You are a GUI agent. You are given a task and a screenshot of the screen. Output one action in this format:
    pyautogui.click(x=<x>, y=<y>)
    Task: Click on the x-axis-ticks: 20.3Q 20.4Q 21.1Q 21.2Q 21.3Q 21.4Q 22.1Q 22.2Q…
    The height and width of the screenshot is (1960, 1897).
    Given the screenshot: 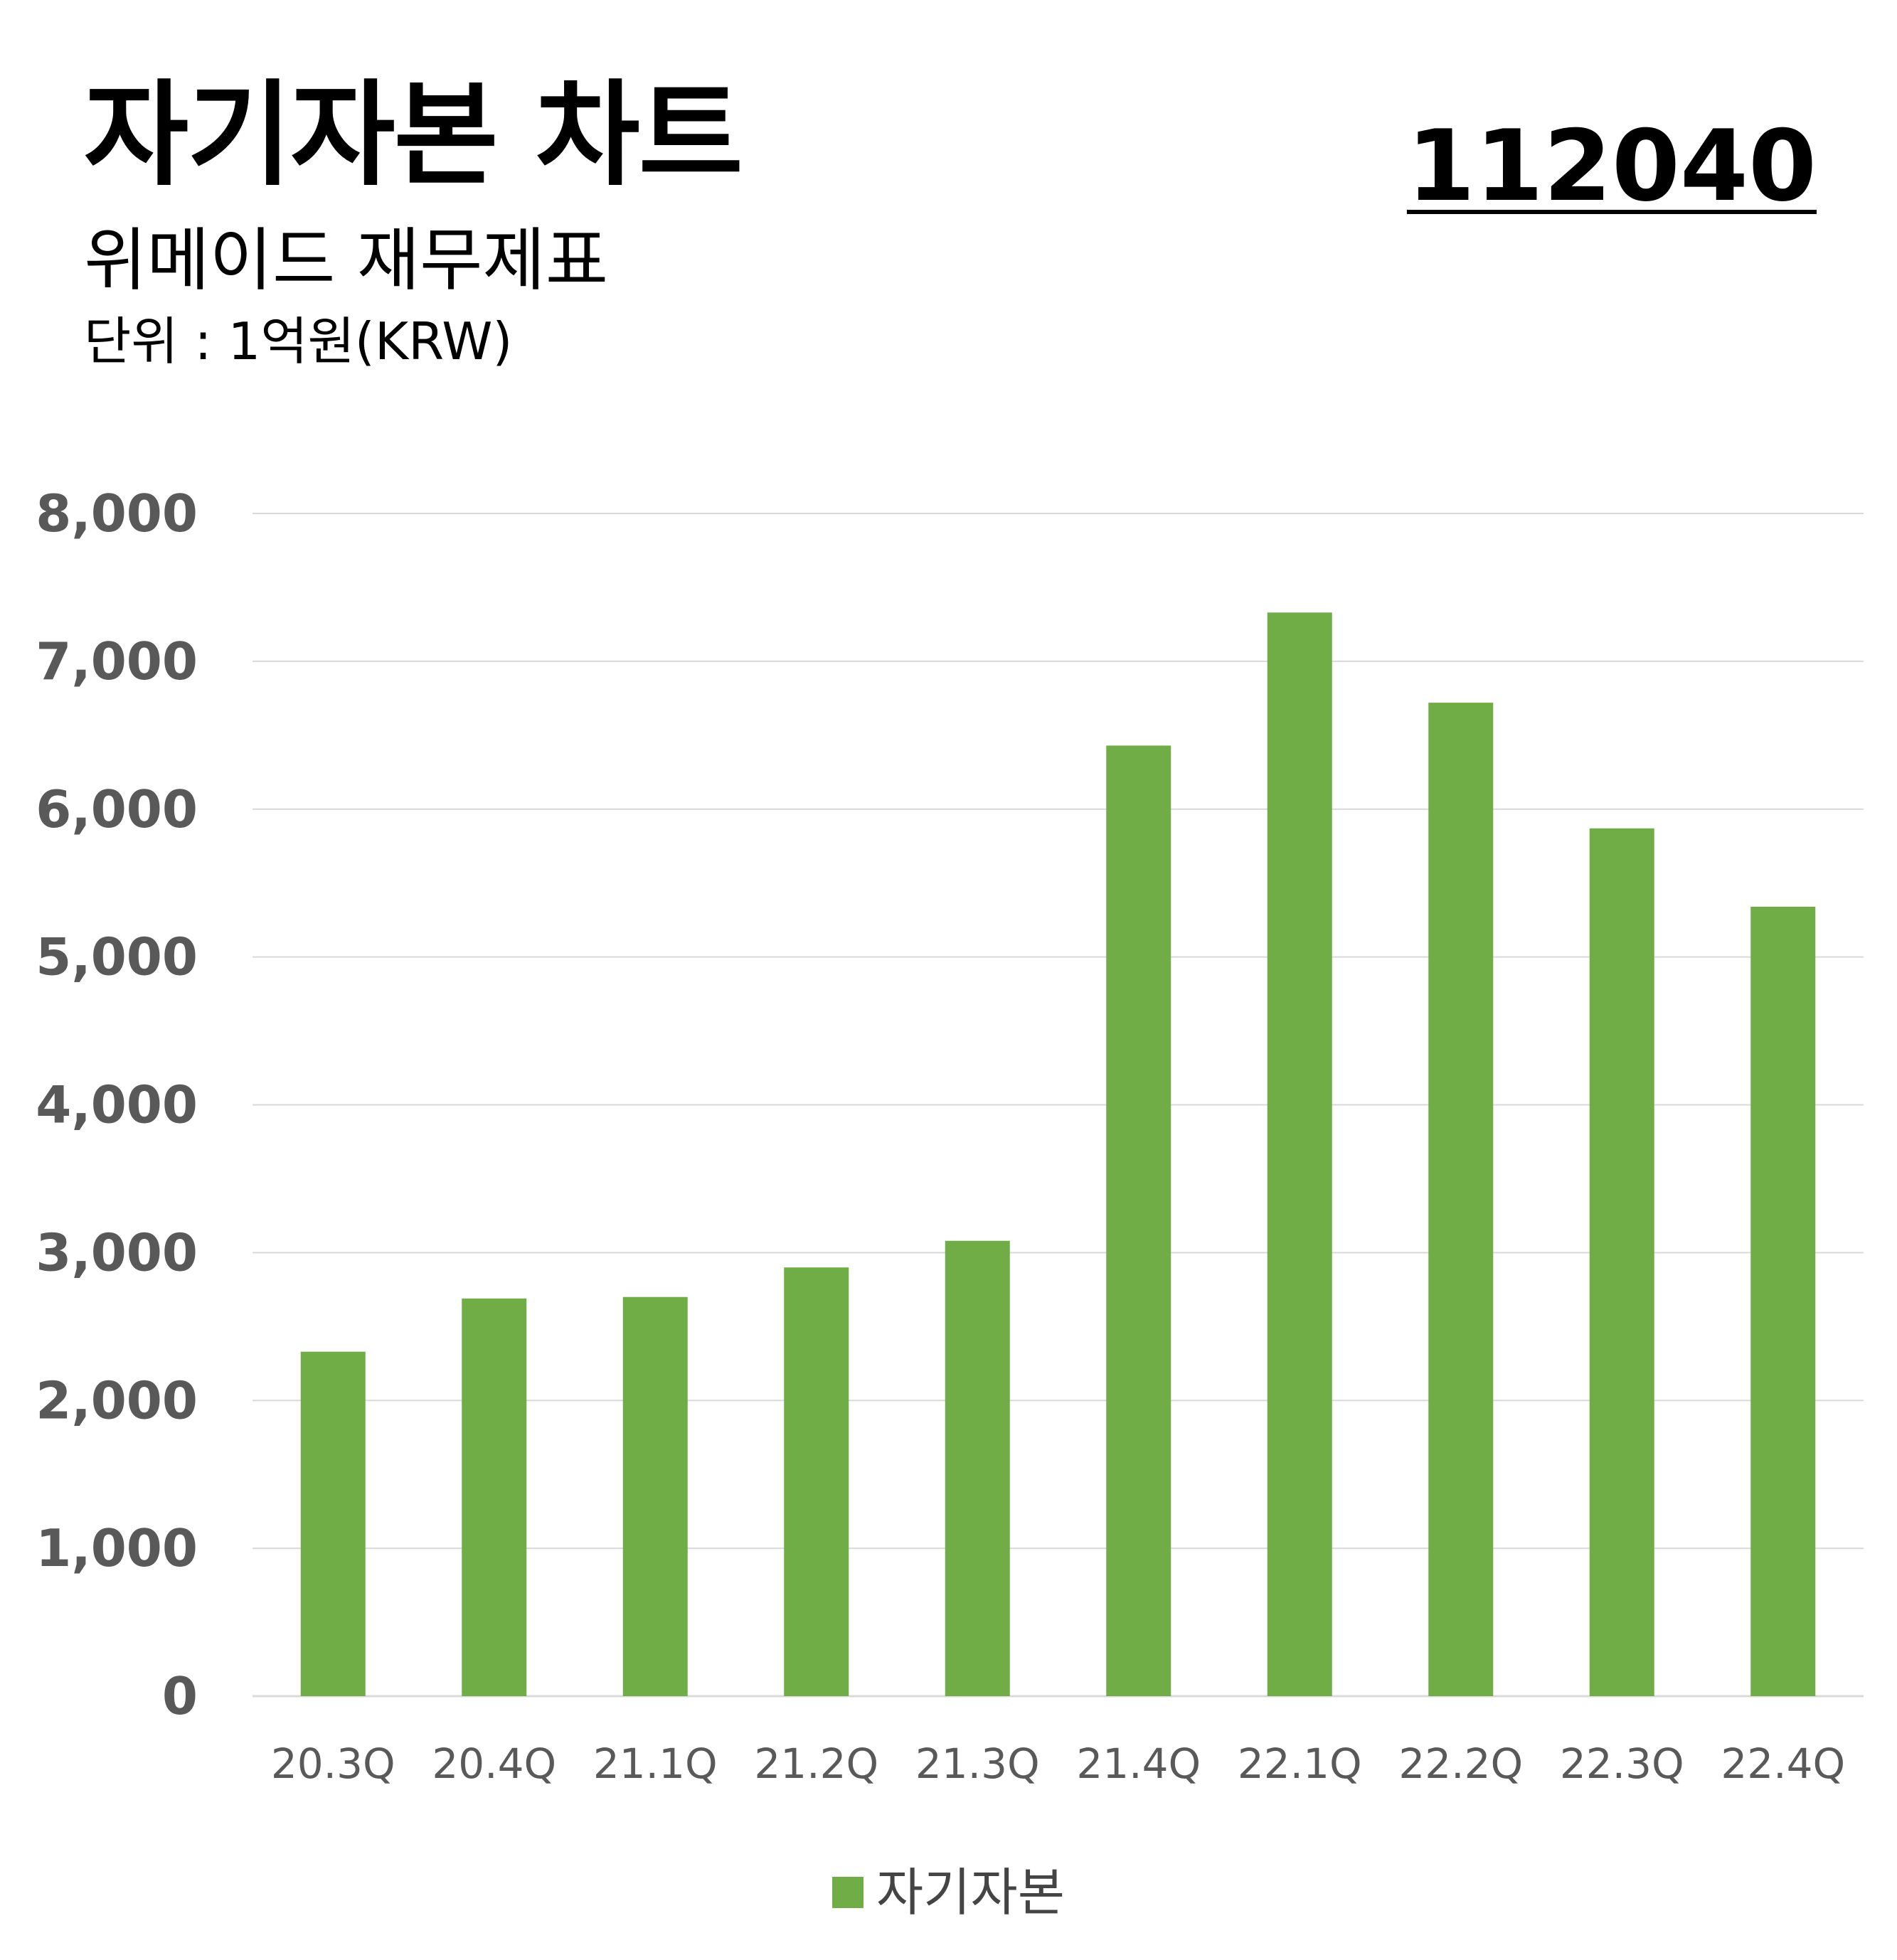 What is the action you would take?
    pyautogui.click(x=1058, y=1764)
    